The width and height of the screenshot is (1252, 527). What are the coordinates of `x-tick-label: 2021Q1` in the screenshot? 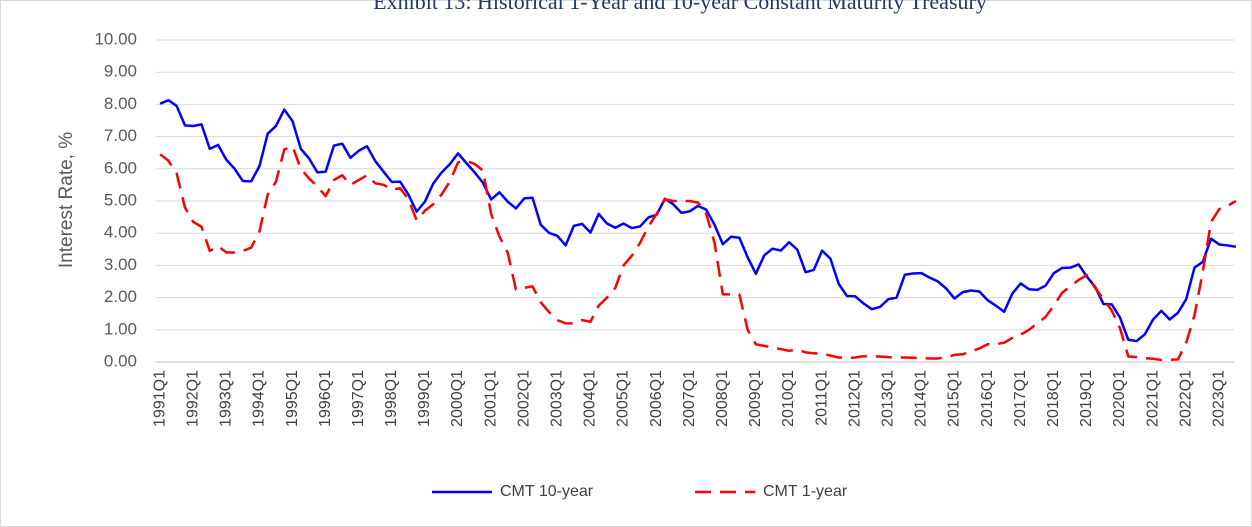 It's located at (1152, 398).